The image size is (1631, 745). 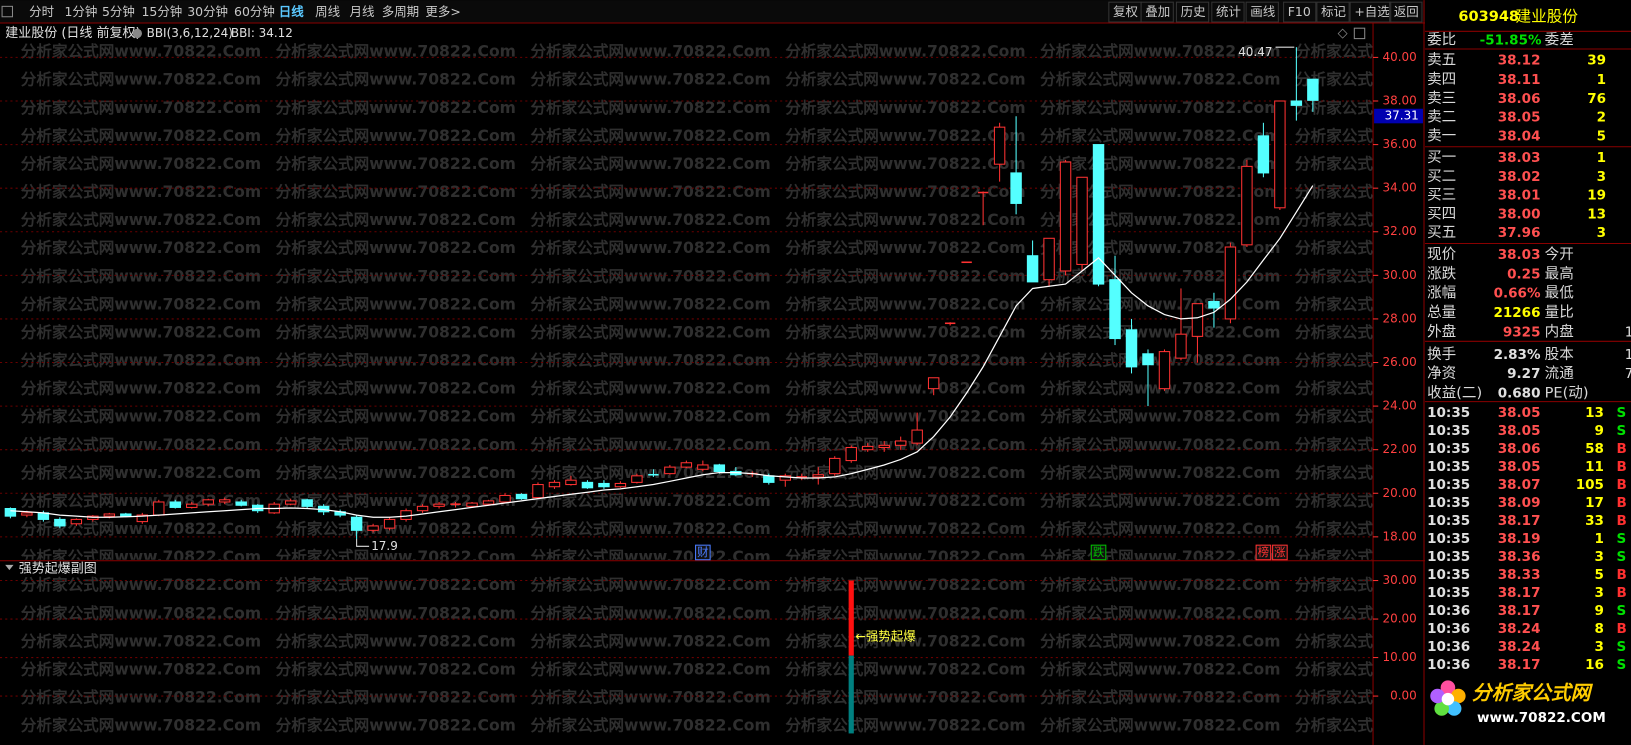 What do you see at coordinates (1560, 373) in the screenshot?
I see `stat-label: 流通` at bounding box center [1560, 373].